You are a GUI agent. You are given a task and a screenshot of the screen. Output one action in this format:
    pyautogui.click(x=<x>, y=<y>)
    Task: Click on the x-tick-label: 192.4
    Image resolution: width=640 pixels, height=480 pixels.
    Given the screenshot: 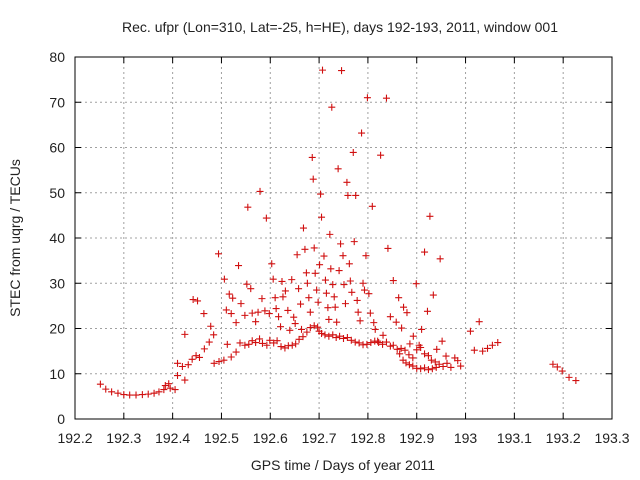 What is the action you would take?
    pyautogui.click(x=172, y=438)
    